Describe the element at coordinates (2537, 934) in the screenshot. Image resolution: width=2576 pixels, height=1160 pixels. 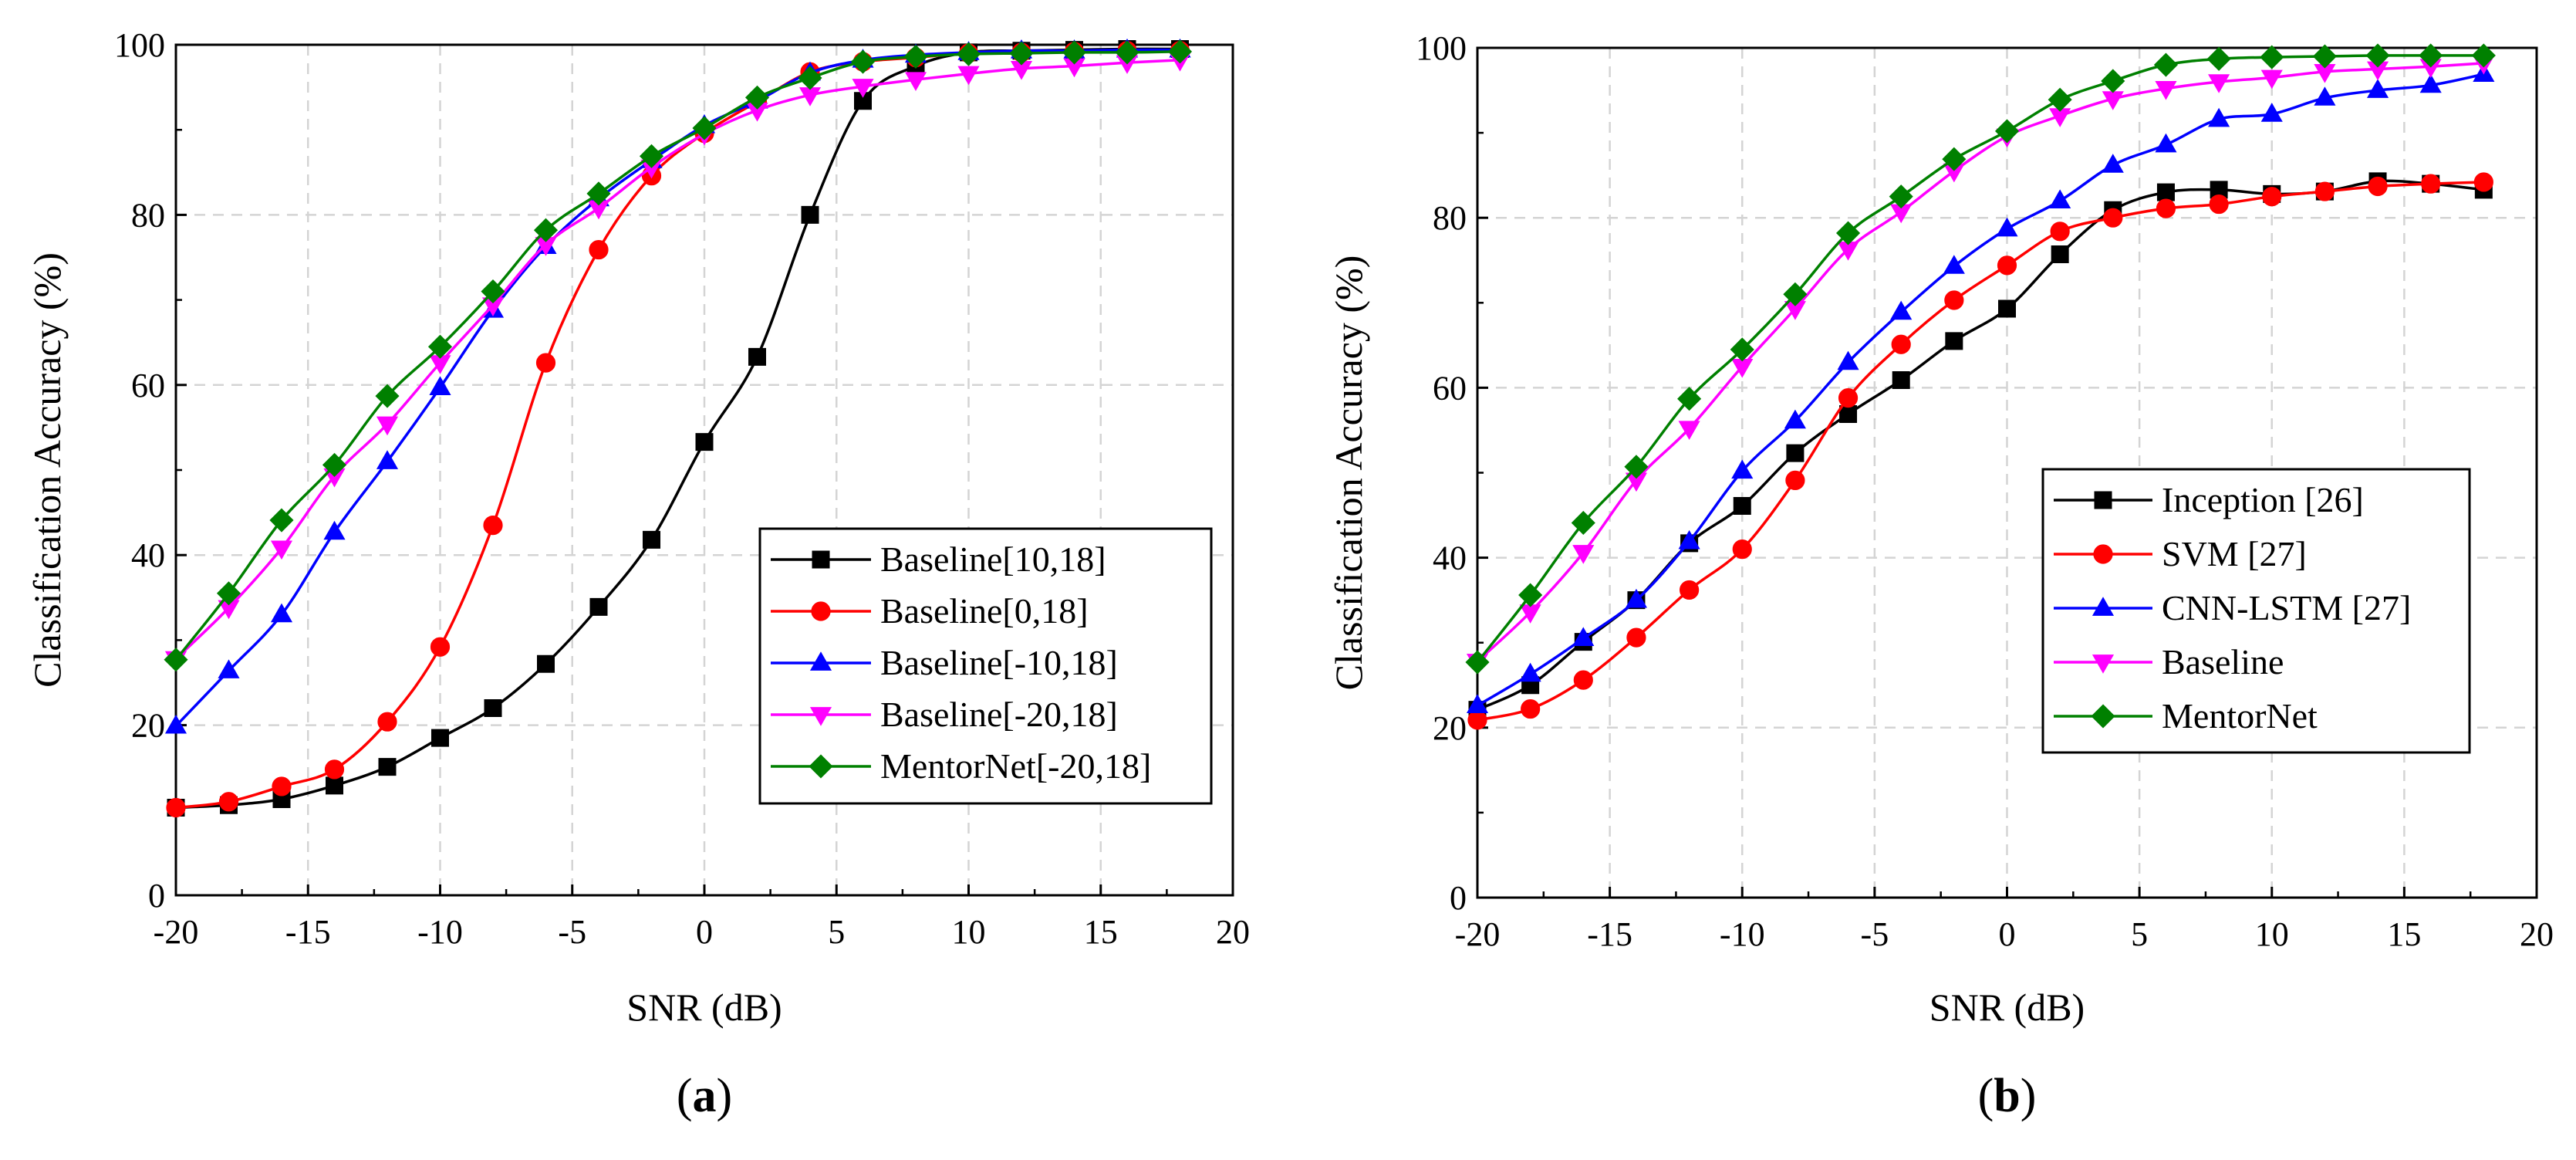
I see `x-tick-label: 20` at that location.